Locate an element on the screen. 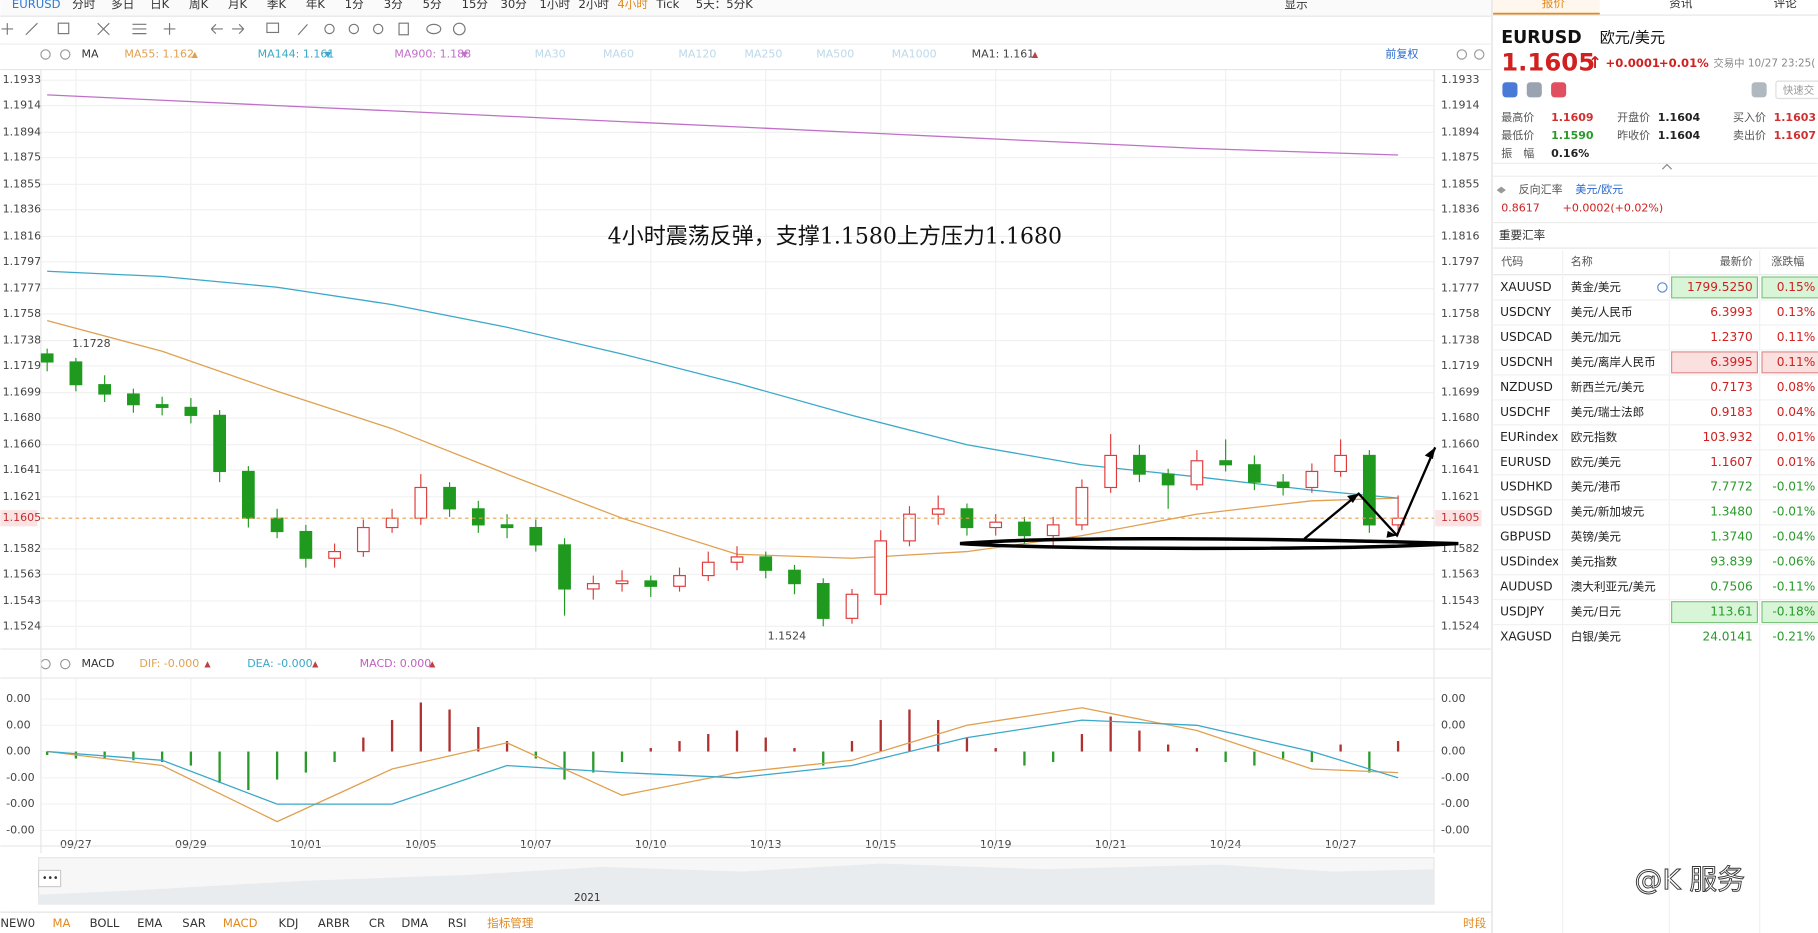 The image size is (1818, 933). period-tab: 4小时 is located at coordinates (632, 5).